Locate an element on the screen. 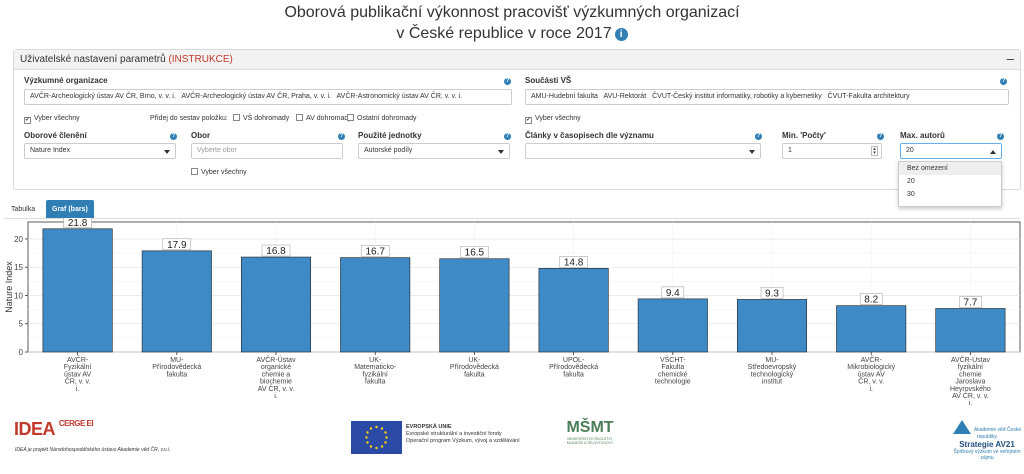  articles-label: Články v časopisech dle významu is located at coordinates (589, 135).